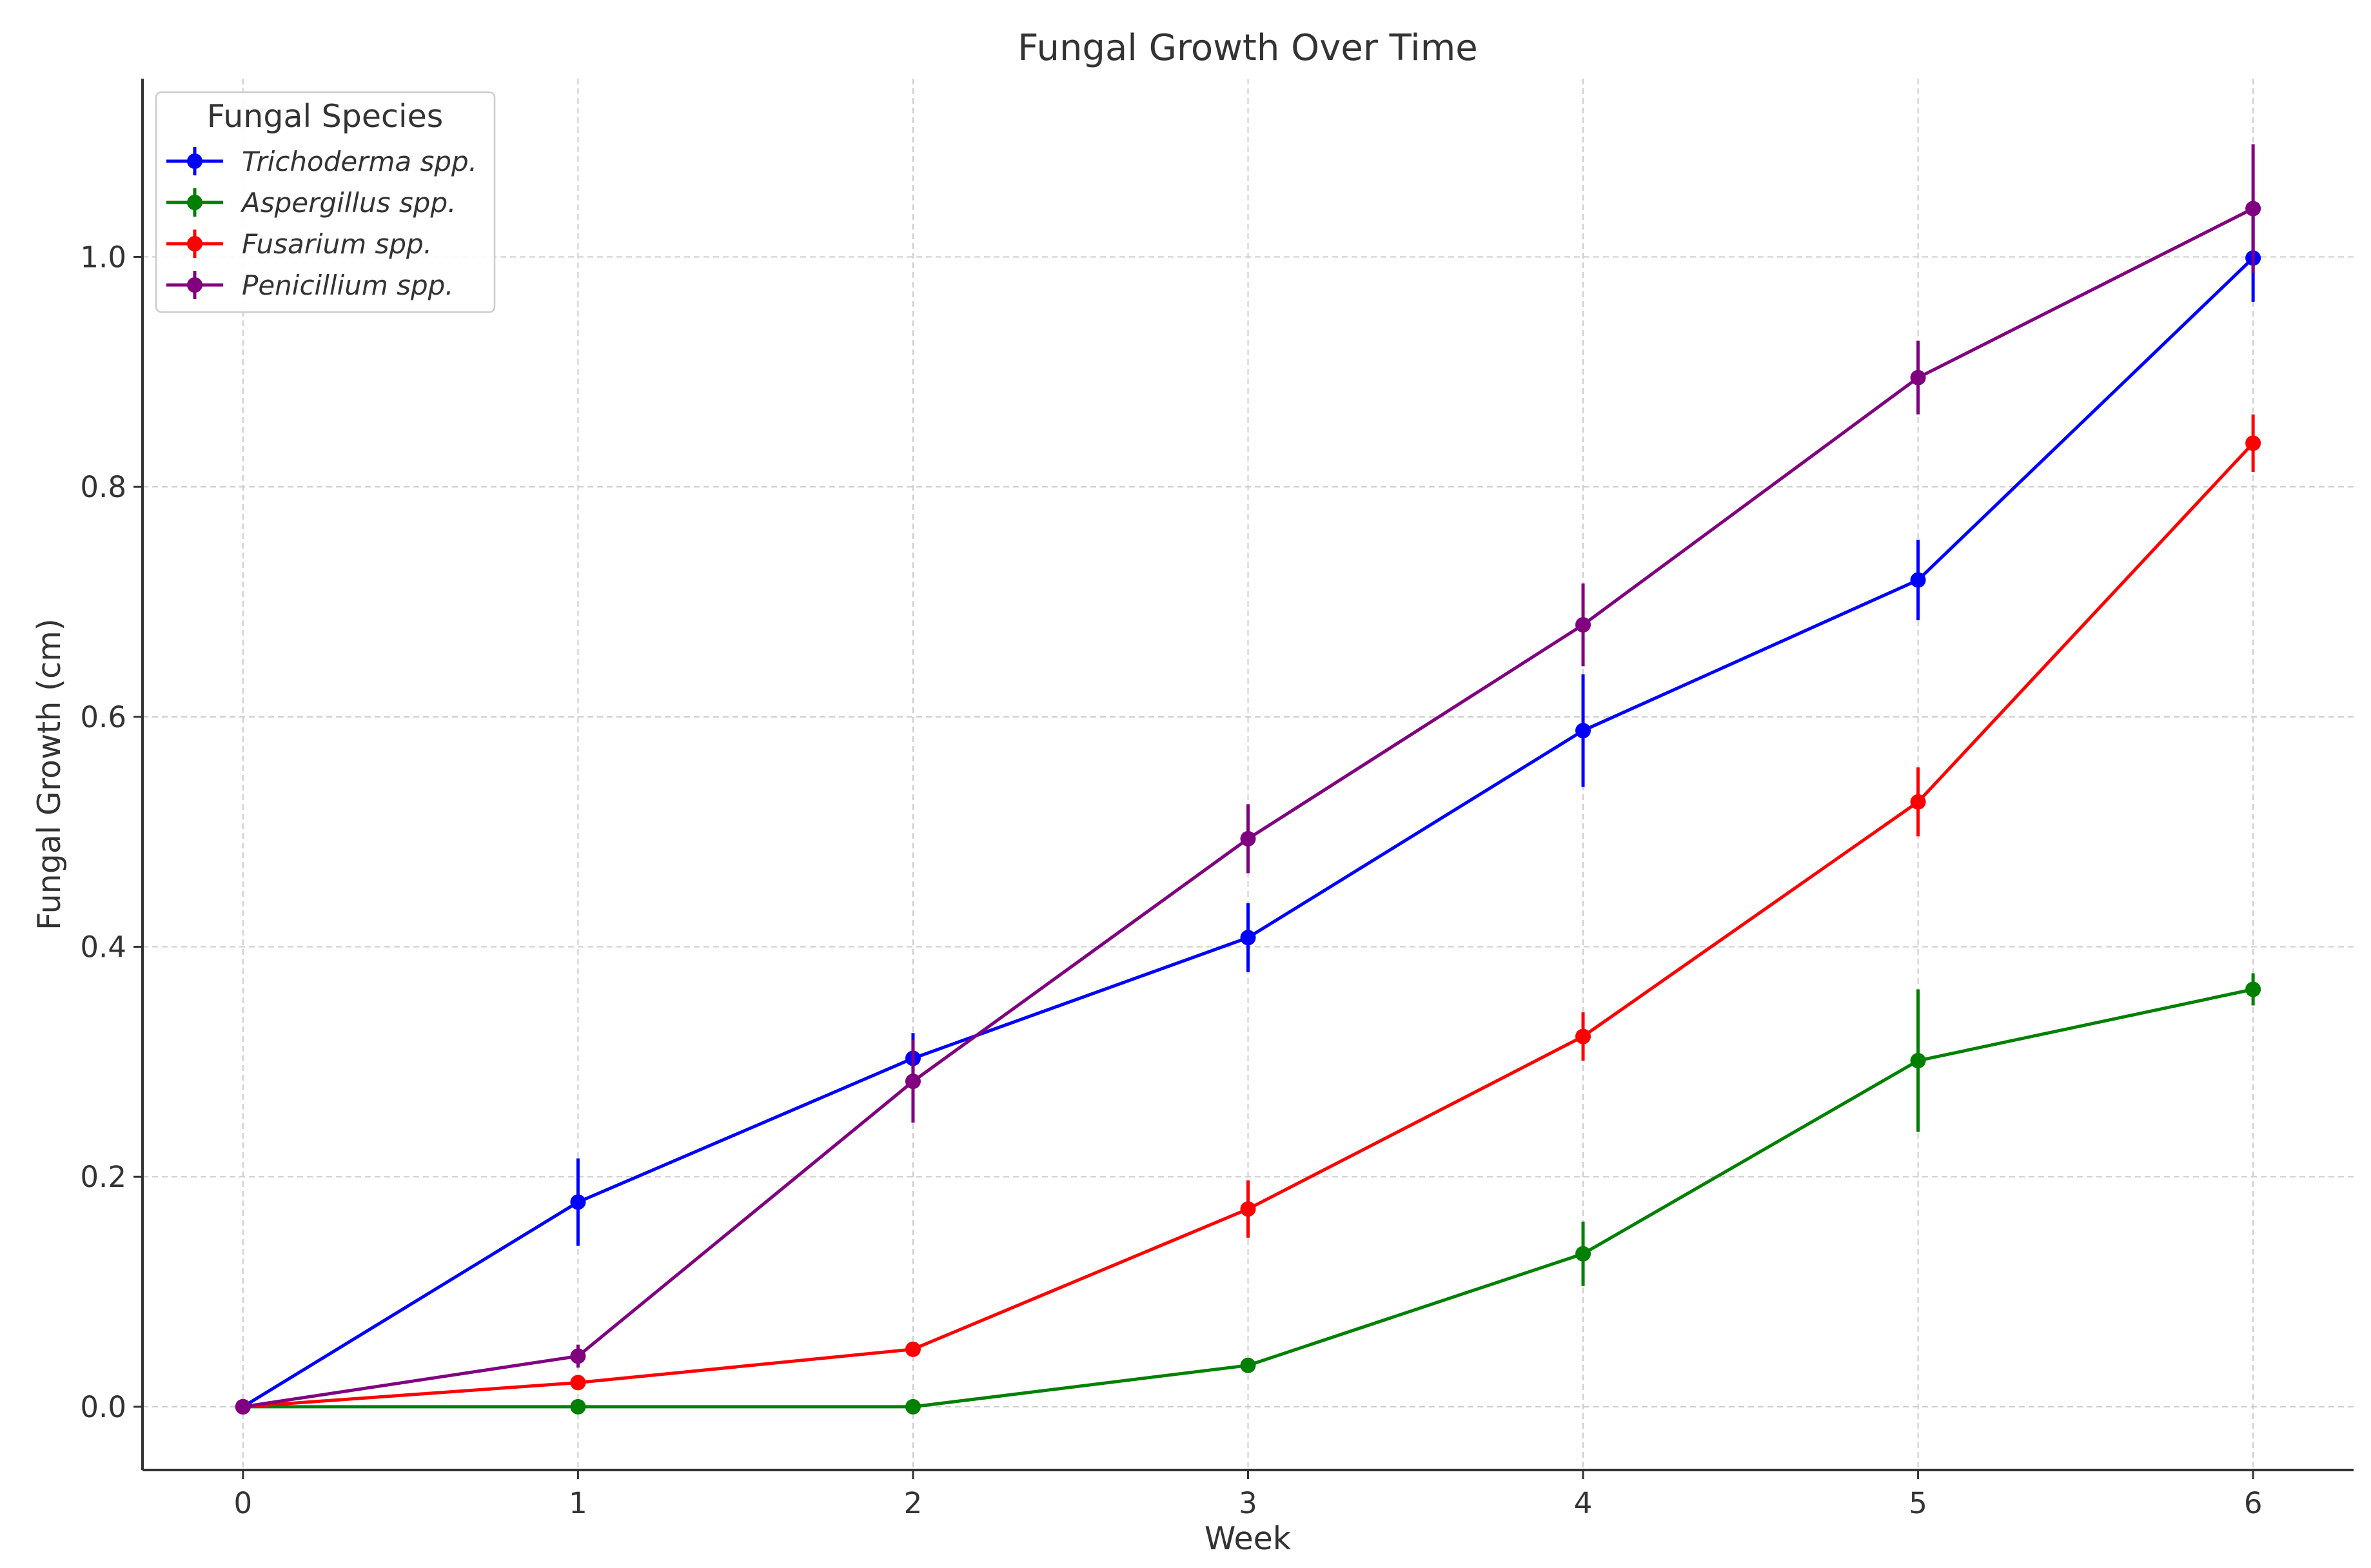 Image resolution: width=2371 pixels, height=1568 pixels. I want to click on legend-item: Fusarium spp., so click(299, 244).